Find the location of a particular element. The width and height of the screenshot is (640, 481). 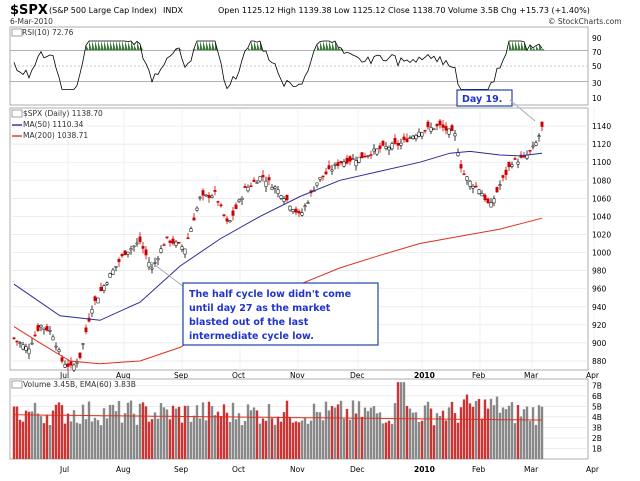

month-label: Sep is located at coordinates (181, 375).